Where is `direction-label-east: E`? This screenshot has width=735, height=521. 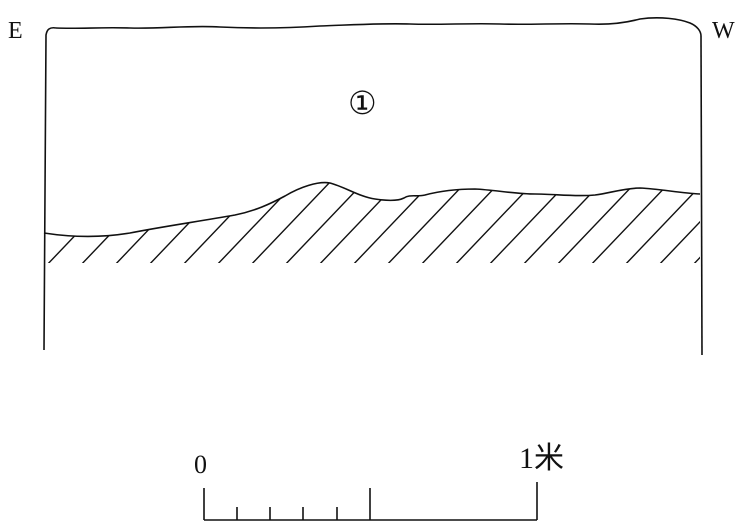 direction-label-east: E is located at coordinates (15, 31).